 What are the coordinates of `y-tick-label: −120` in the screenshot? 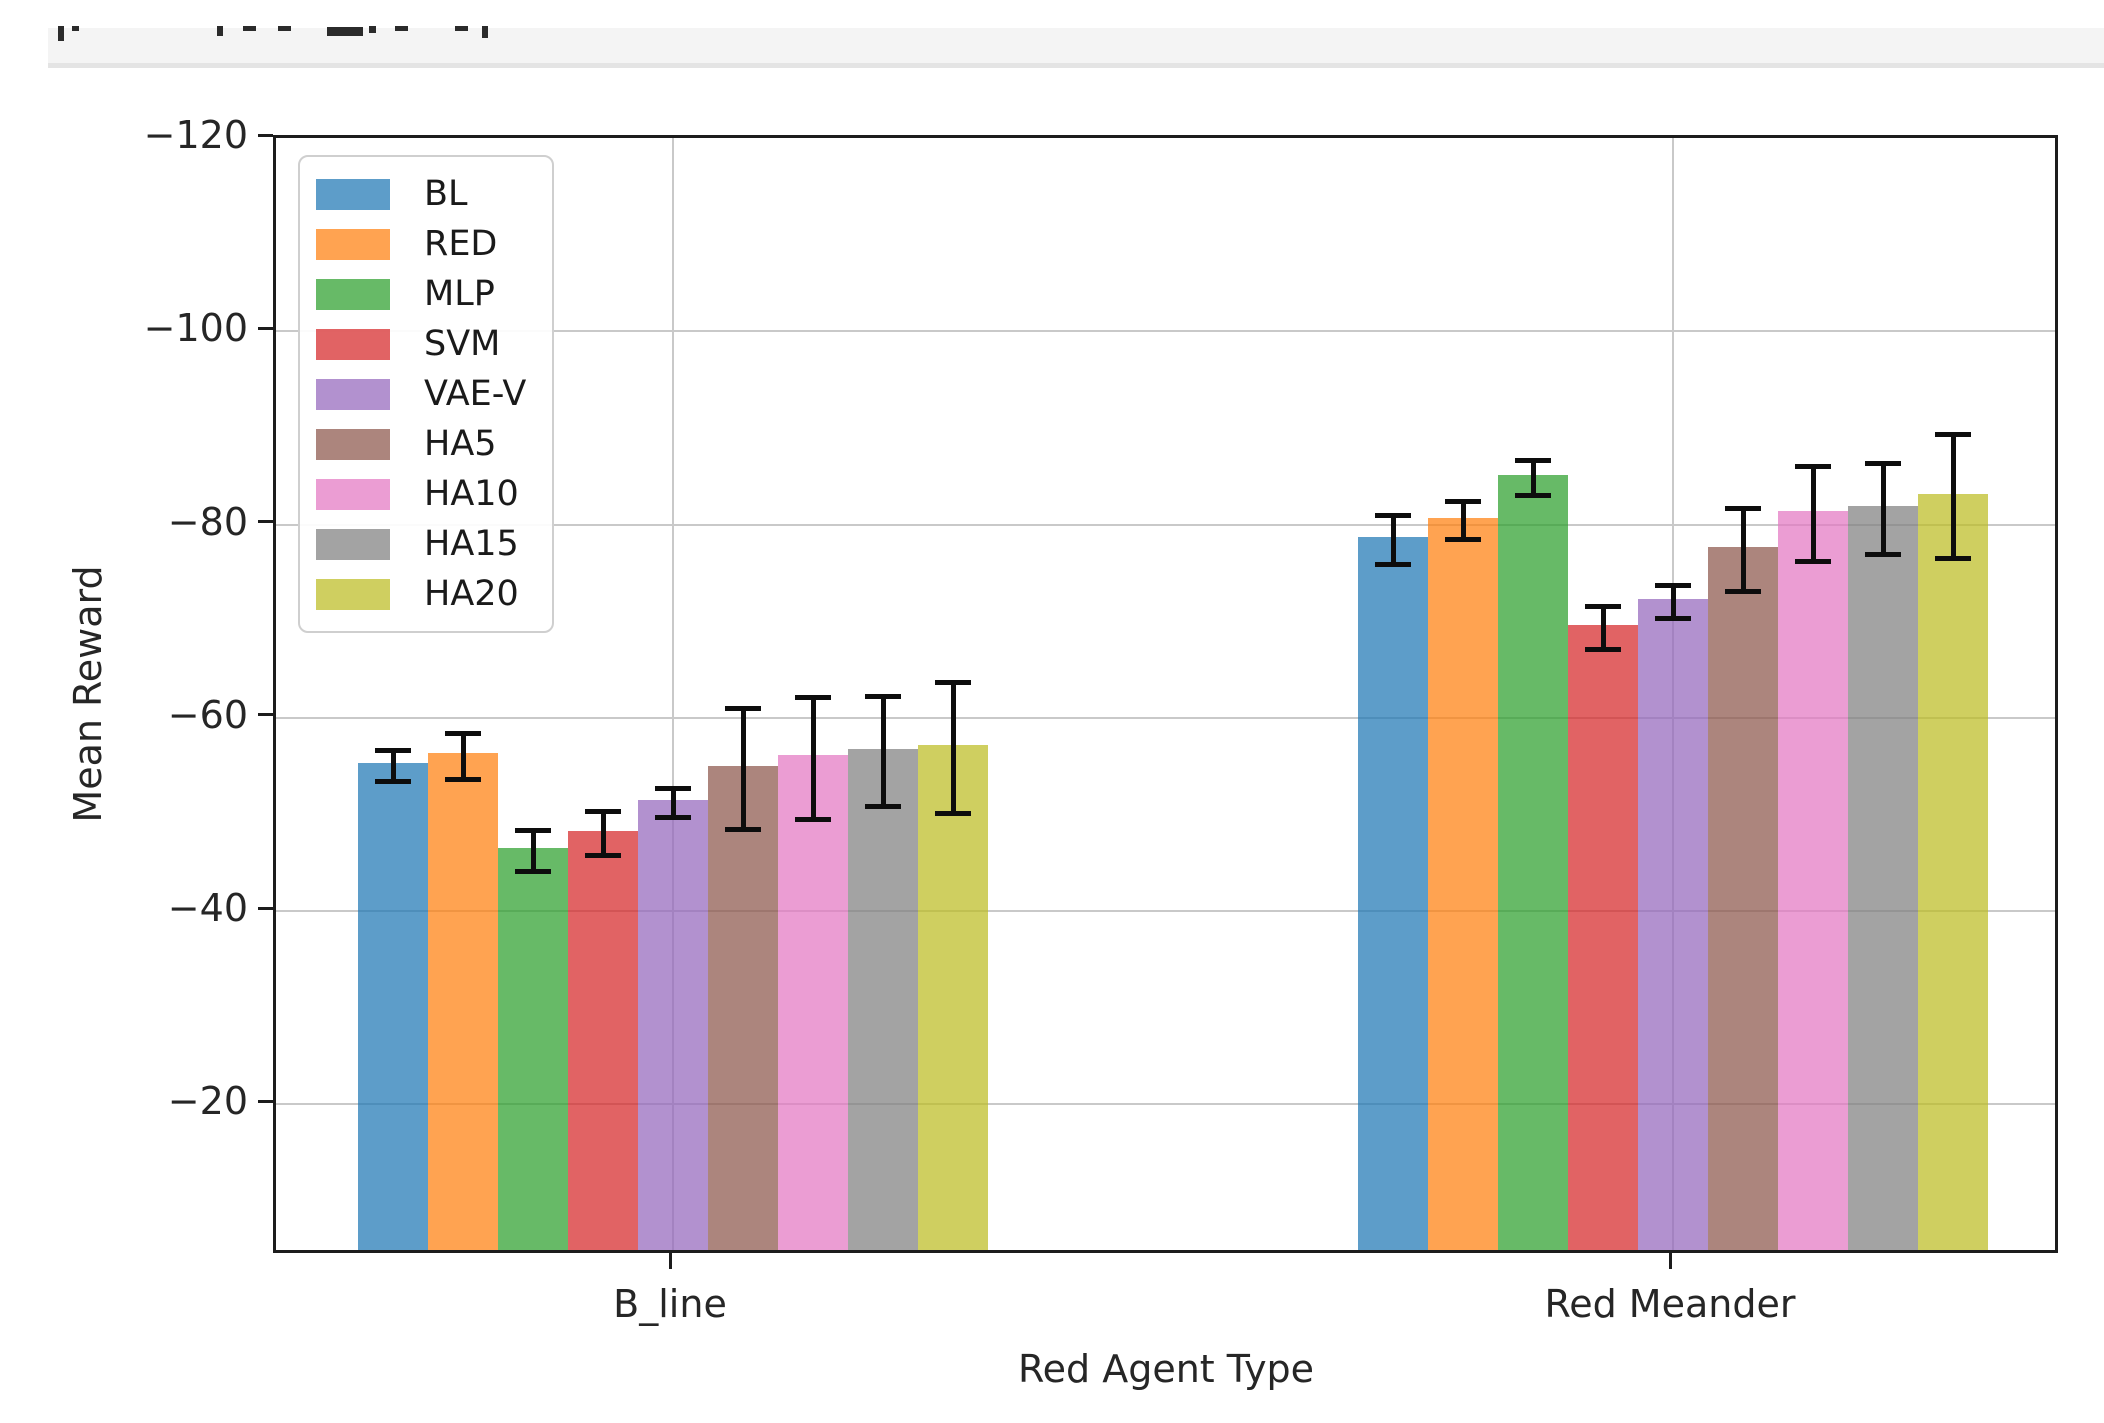 It's located at (195, 135).